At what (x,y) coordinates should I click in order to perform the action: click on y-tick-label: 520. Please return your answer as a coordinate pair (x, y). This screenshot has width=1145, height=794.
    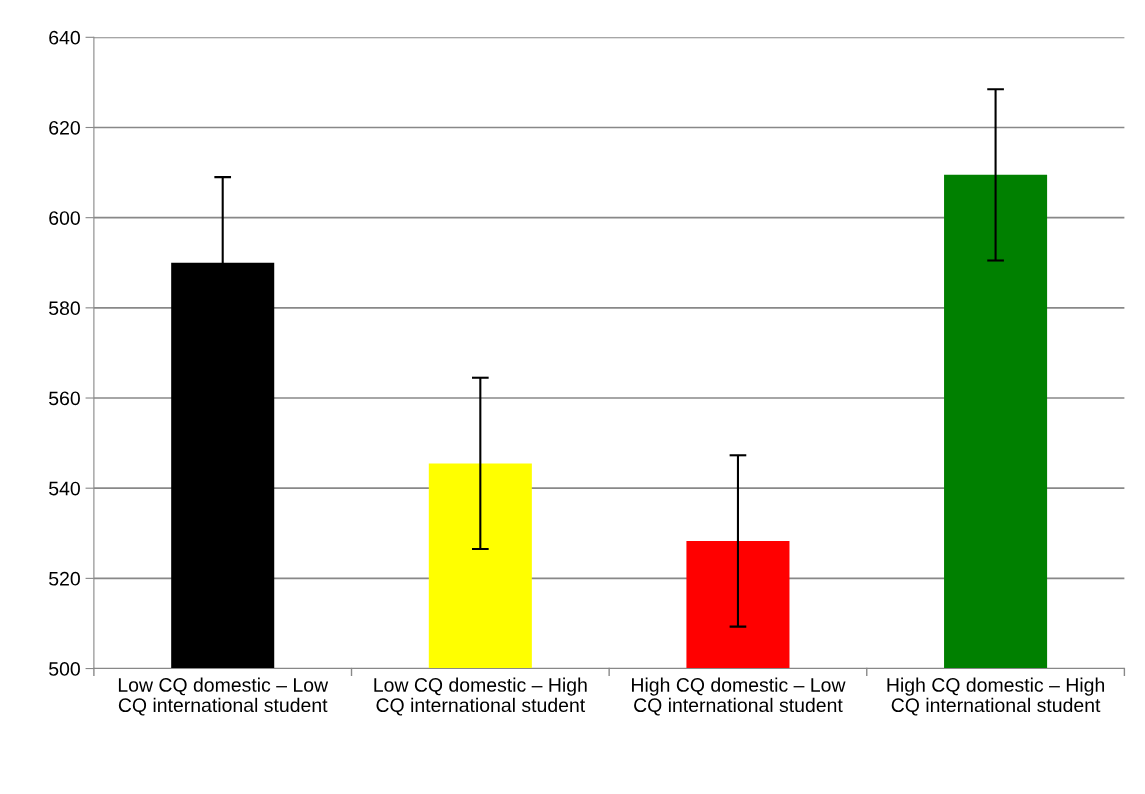
    Looking at the image, I should click on (64, 578).